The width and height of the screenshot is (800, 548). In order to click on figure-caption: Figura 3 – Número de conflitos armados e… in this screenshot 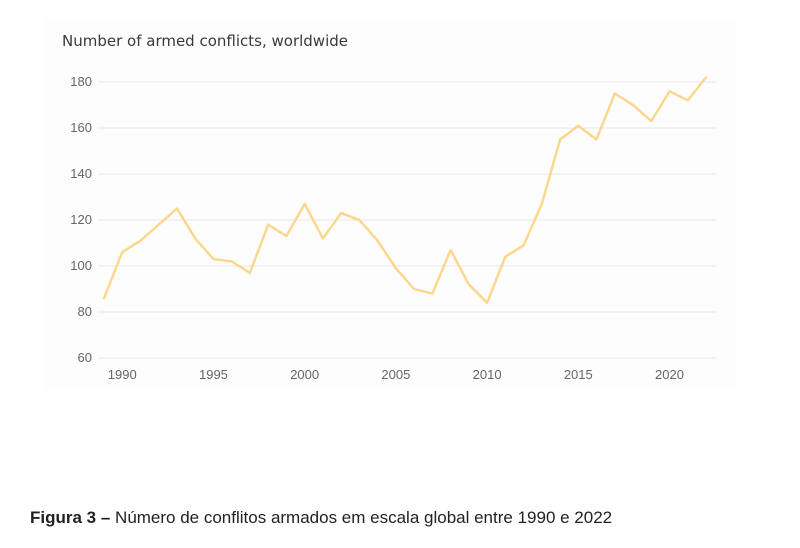, I will do `click(321, 518)`.